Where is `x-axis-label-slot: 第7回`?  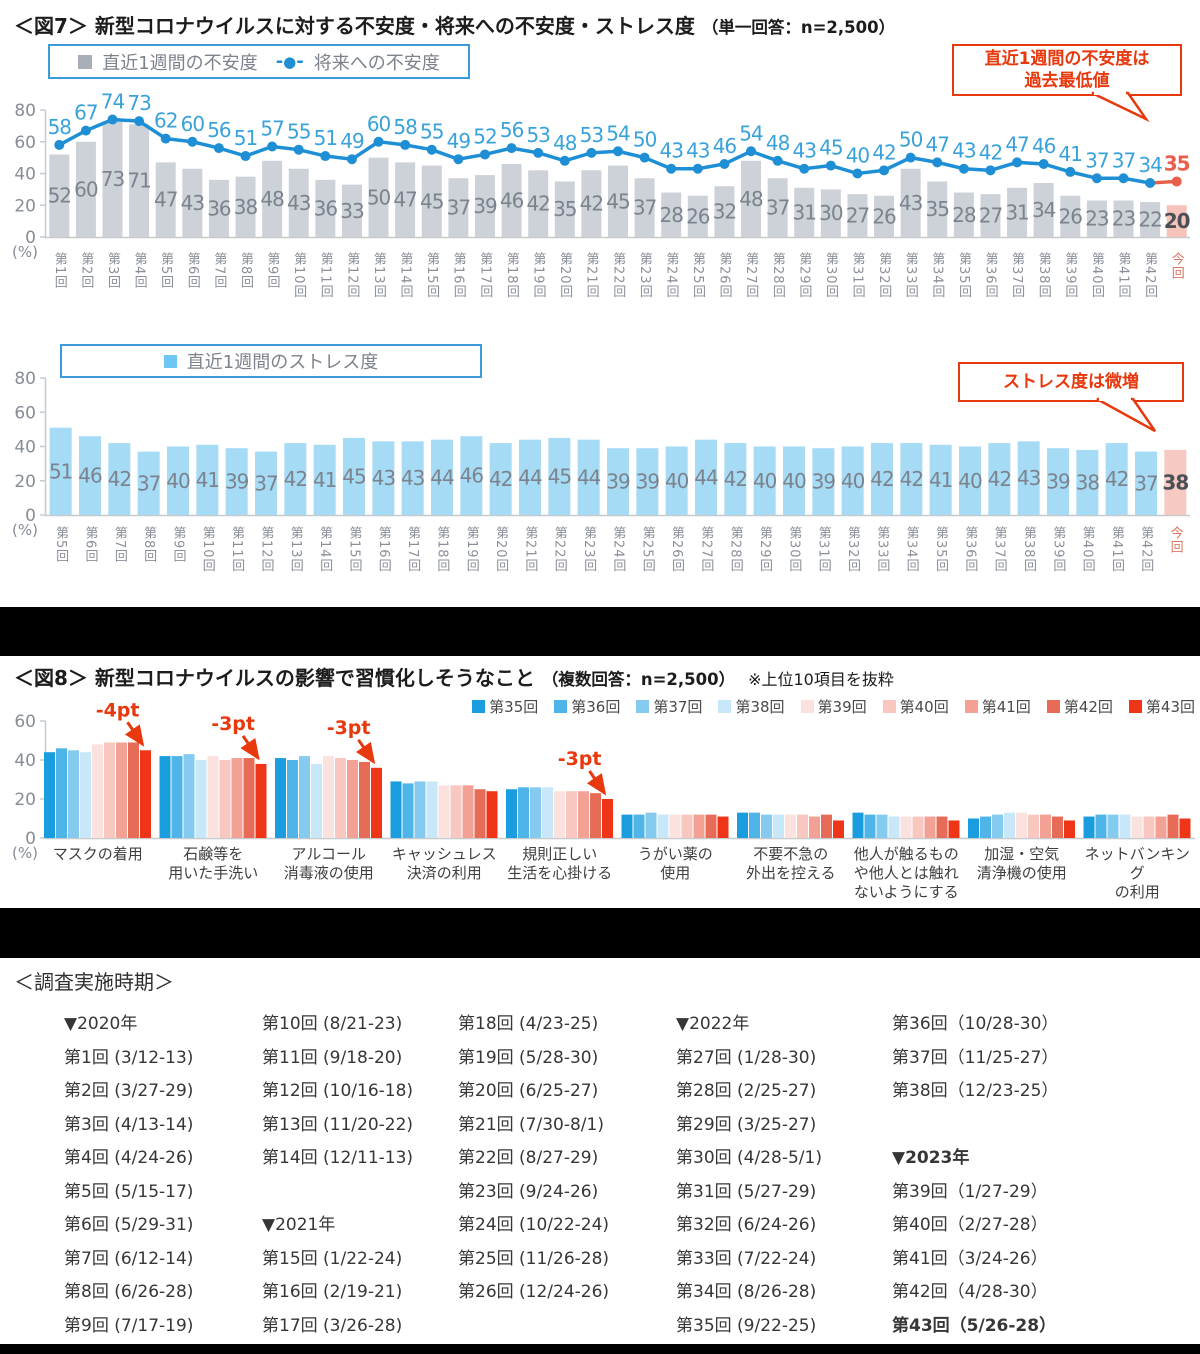
x-axis-label-slot: 第7回 is located at coordinates (119, 563).